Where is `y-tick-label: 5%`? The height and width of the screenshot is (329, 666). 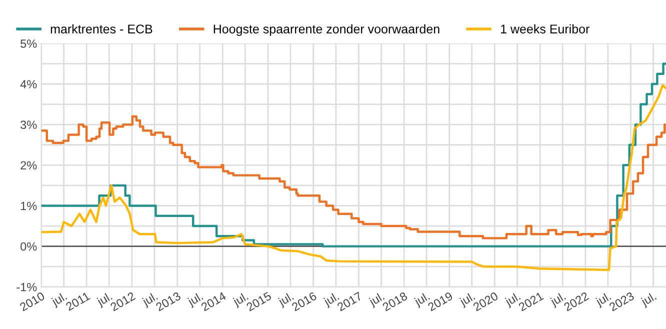
y-tick-label: 5% is located at coordinates (28, 44).